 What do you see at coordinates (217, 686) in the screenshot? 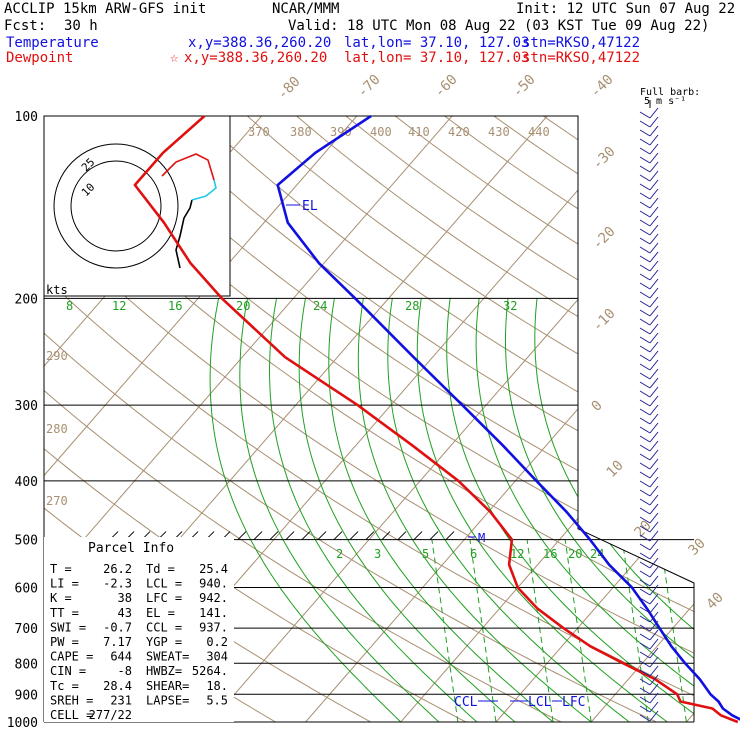
I see `parcel-info-value: 18.` at bounding box center [217, 686].